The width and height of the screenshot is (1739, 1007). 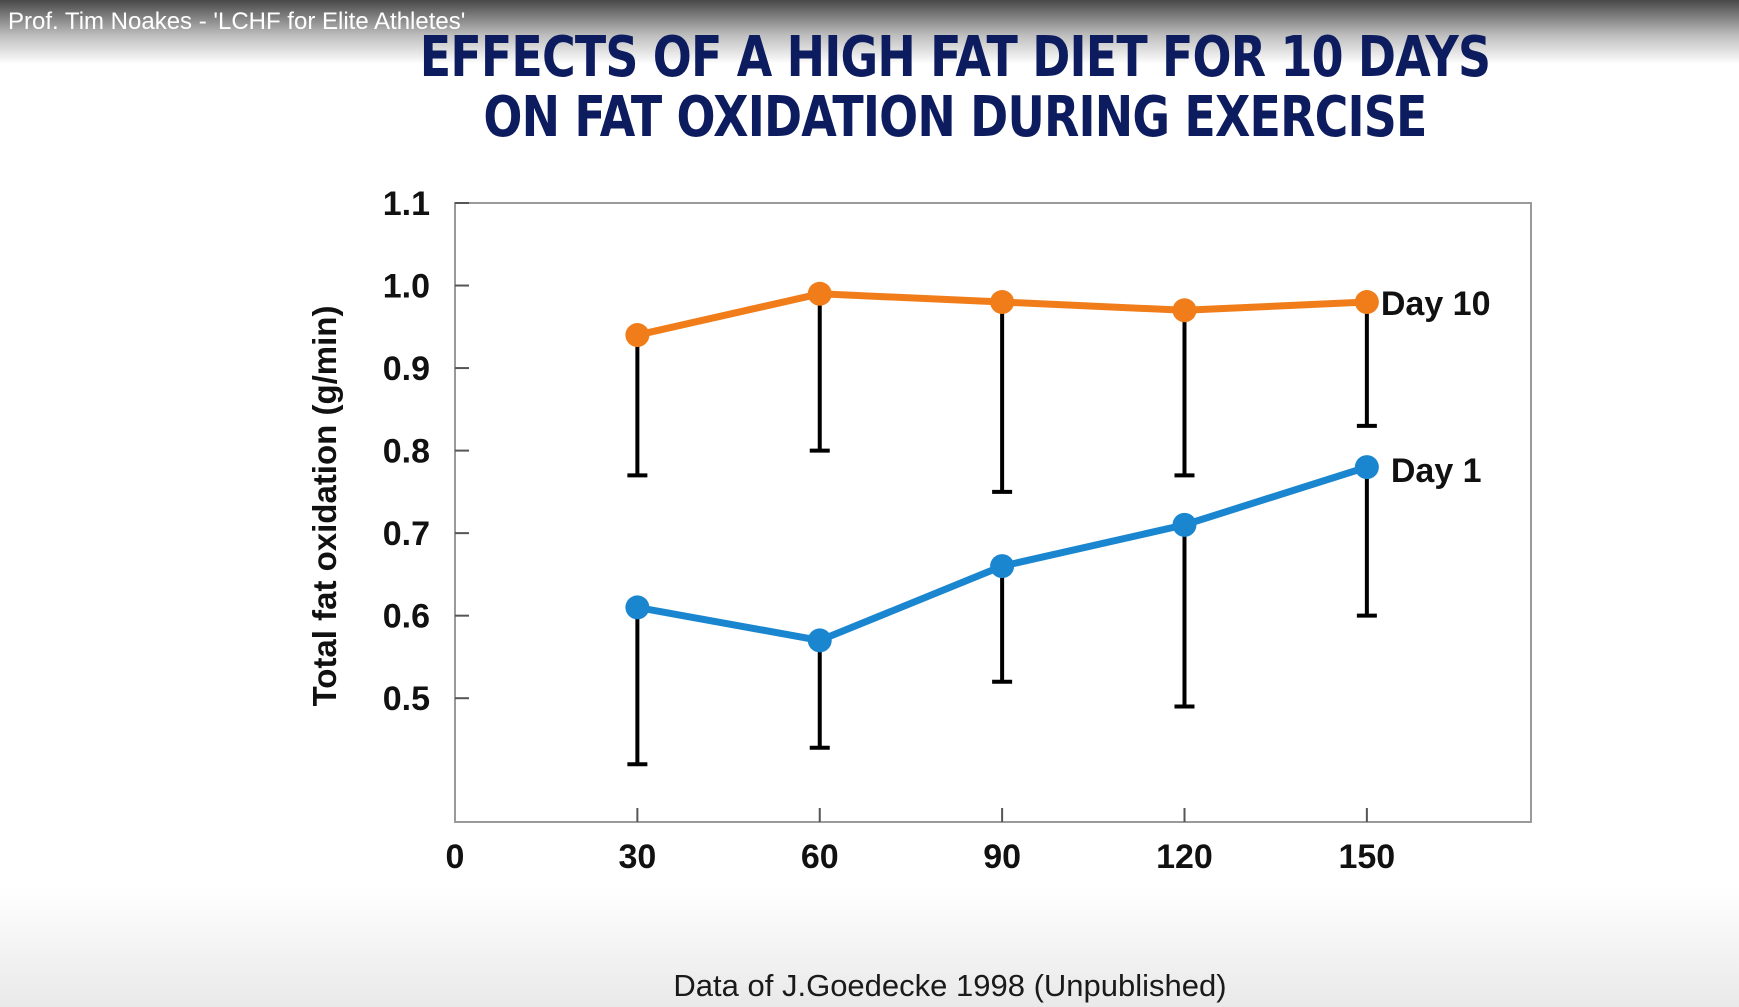 I want to click on x-tick-label: 60, so click(x=820, y=857).